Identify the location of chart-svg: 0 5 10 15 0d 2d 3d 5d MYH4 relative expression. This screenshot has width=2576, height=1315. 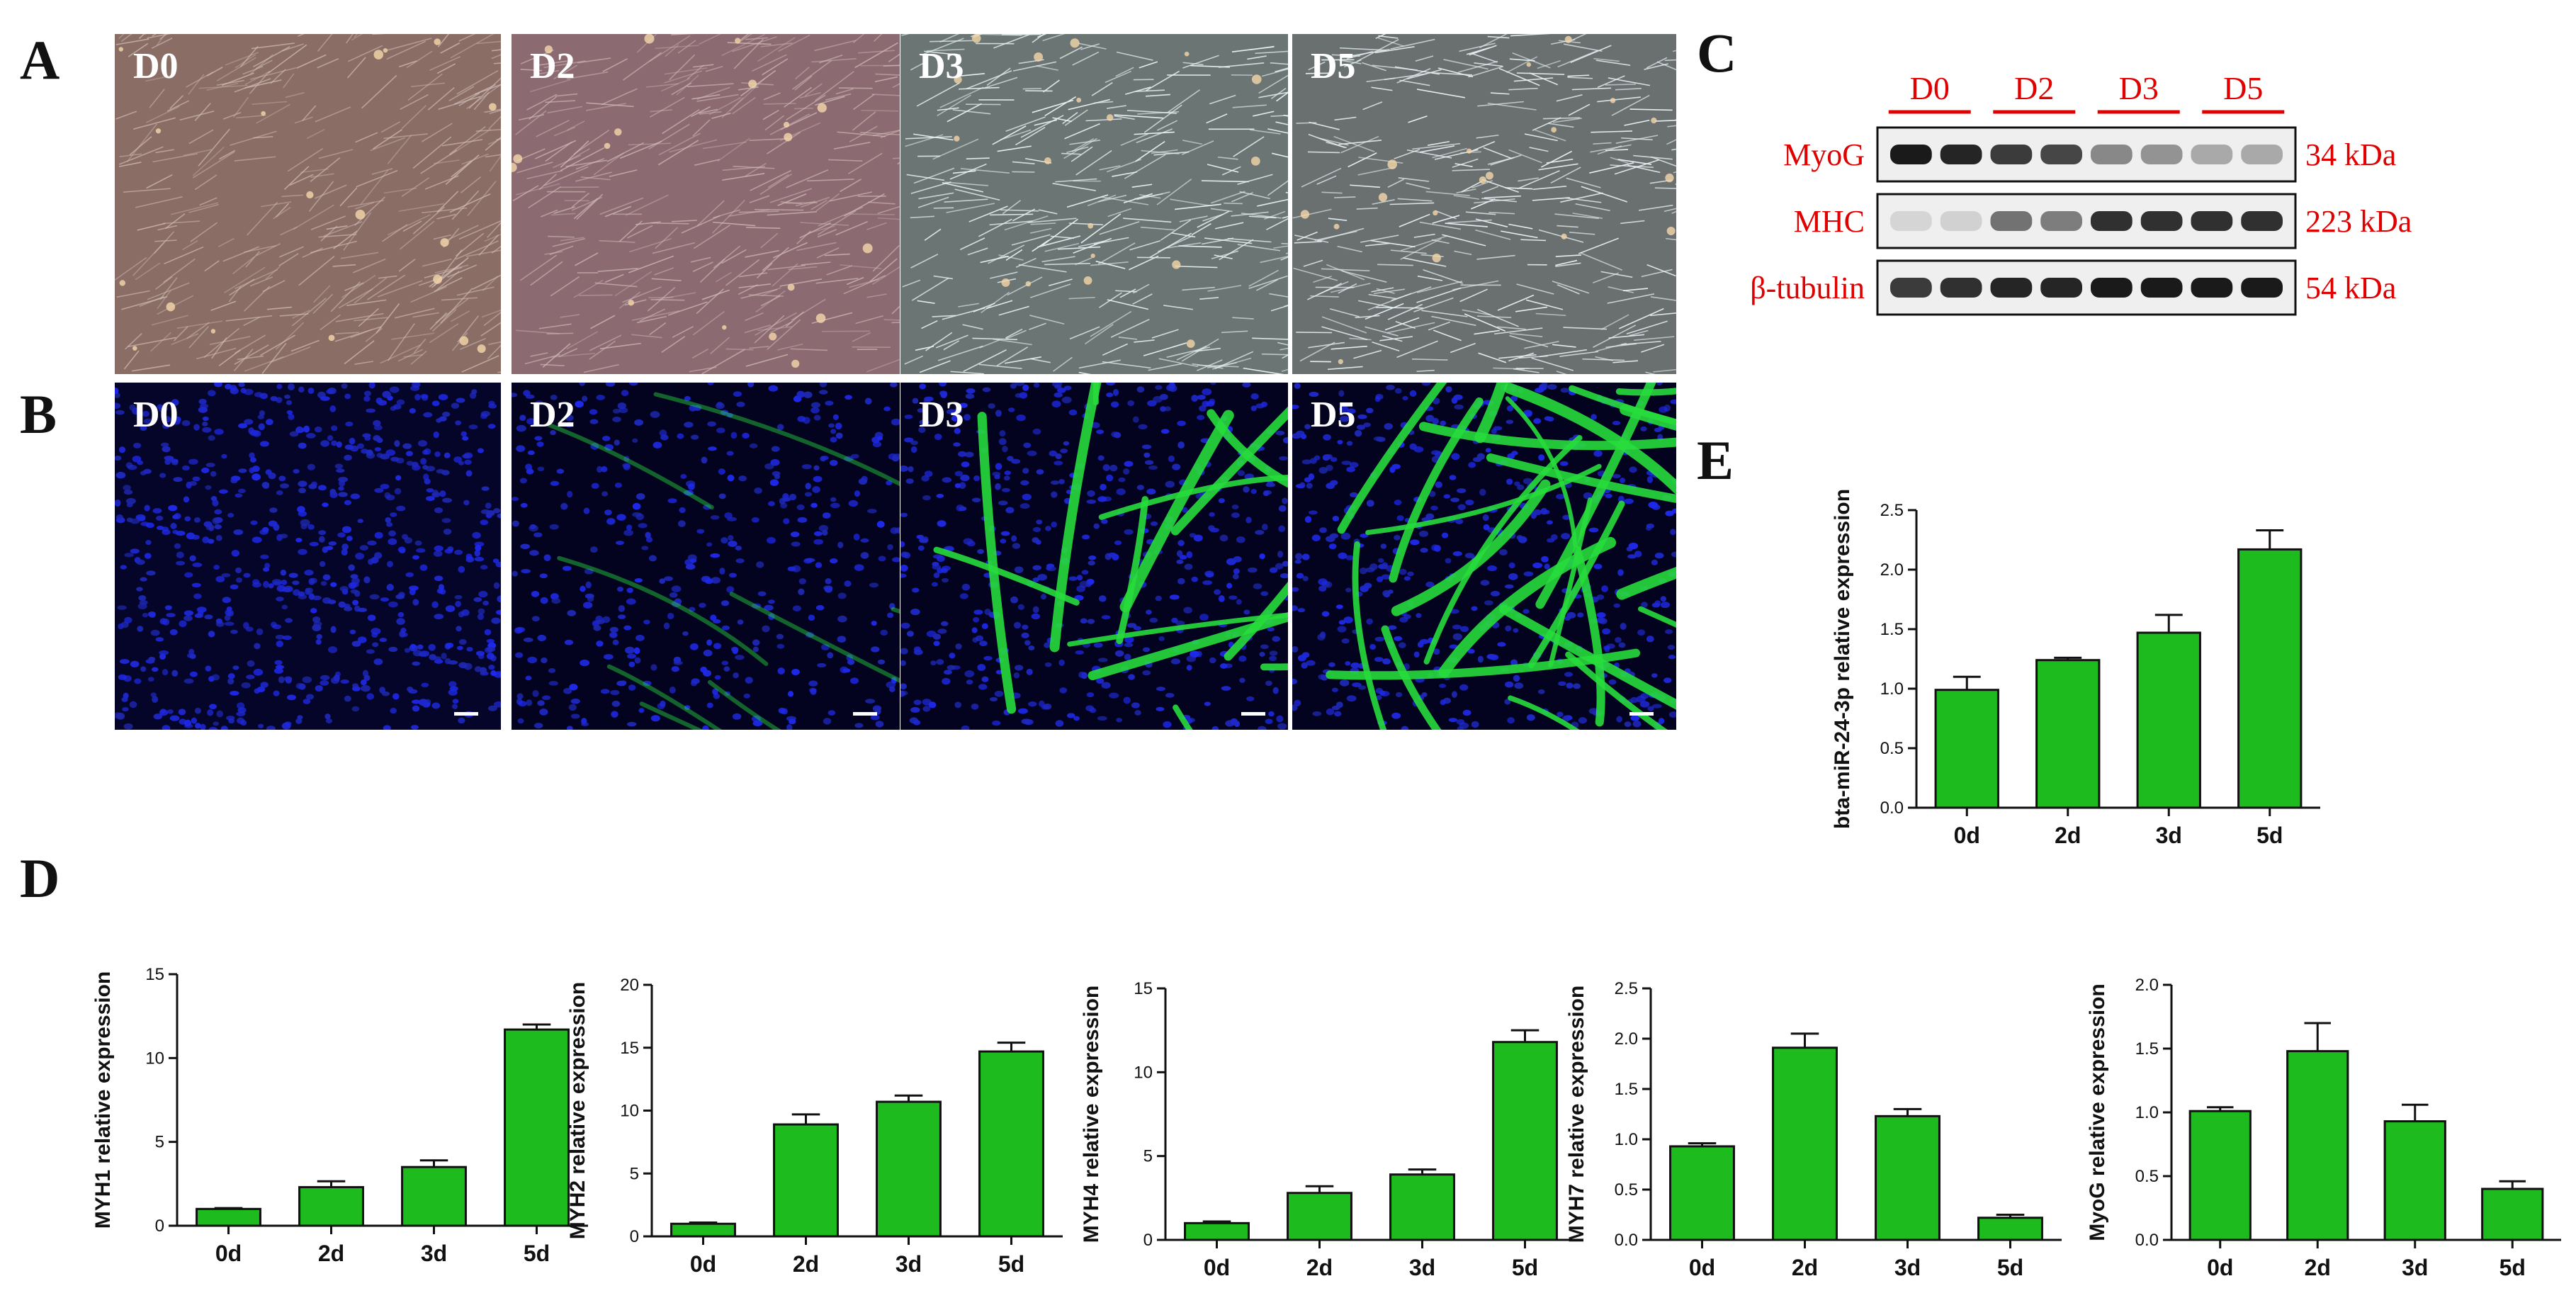
(1328, 1129).